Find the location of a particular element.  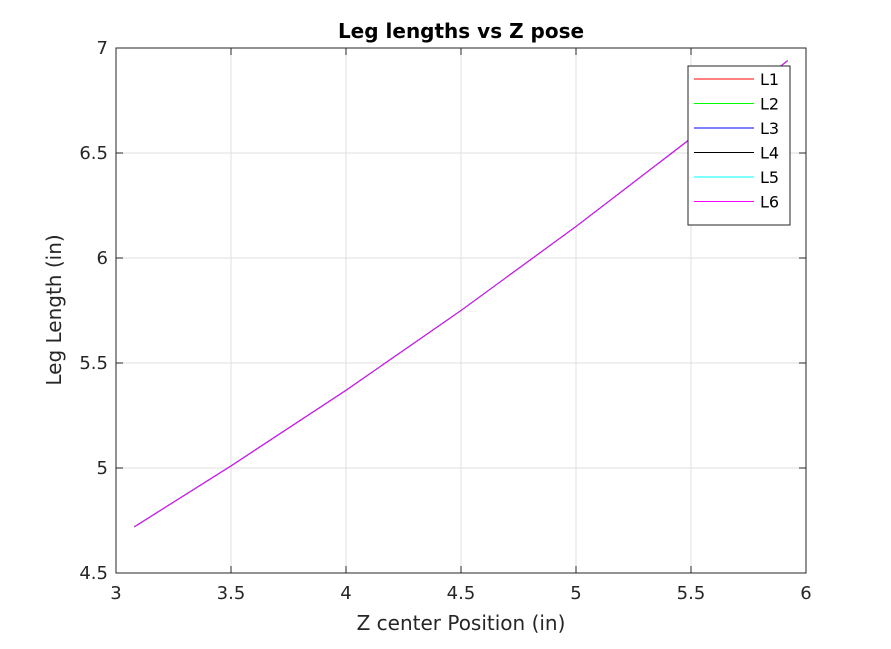

y-tick-label: 6 is located at coordinates (102, 258).